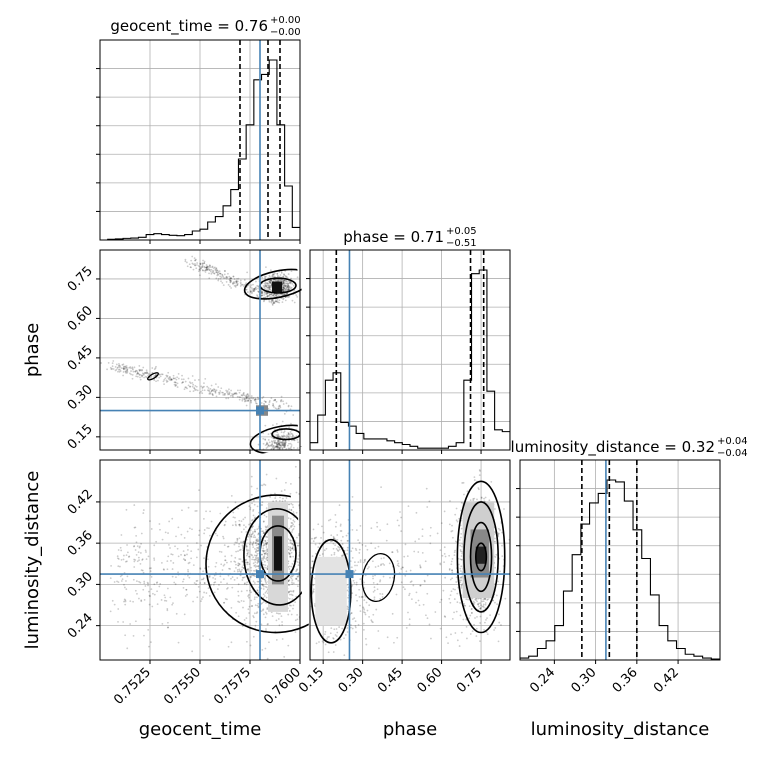 This screenshot has width=760, height=760. I want to click on x-tick-label: 0.7575, so click(232, 686).